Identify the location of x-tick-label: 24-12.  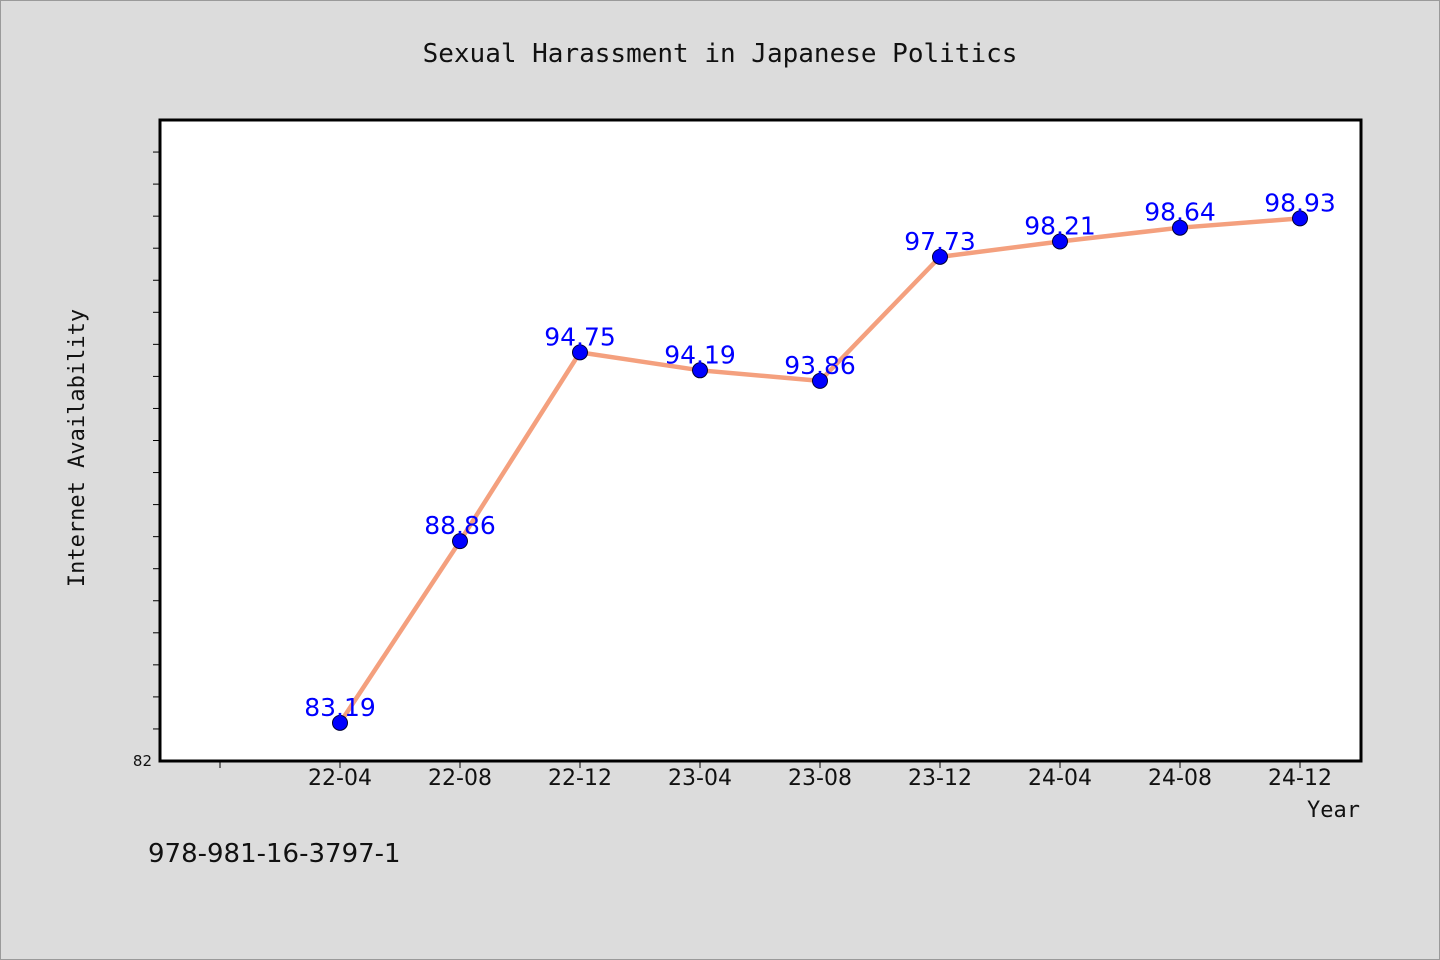
(1300, 778).